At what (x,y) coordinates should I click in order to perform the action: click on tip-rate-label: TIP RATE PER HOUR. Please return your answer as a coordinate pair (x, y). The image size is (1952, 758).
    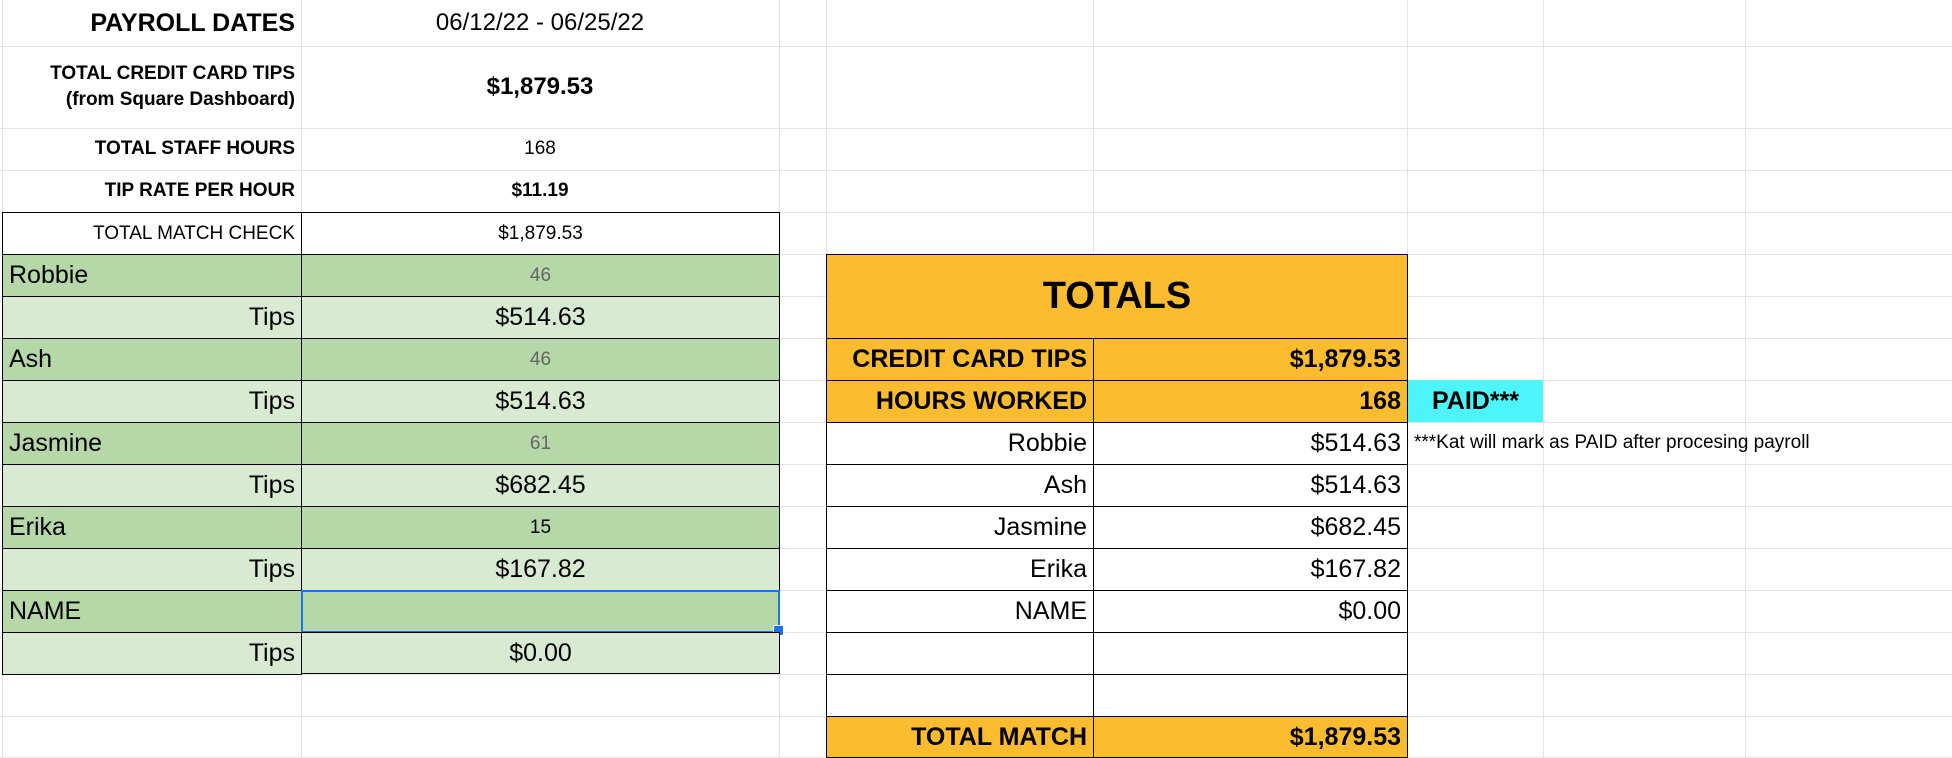
    Looking at the image, I should click on (199, 190).